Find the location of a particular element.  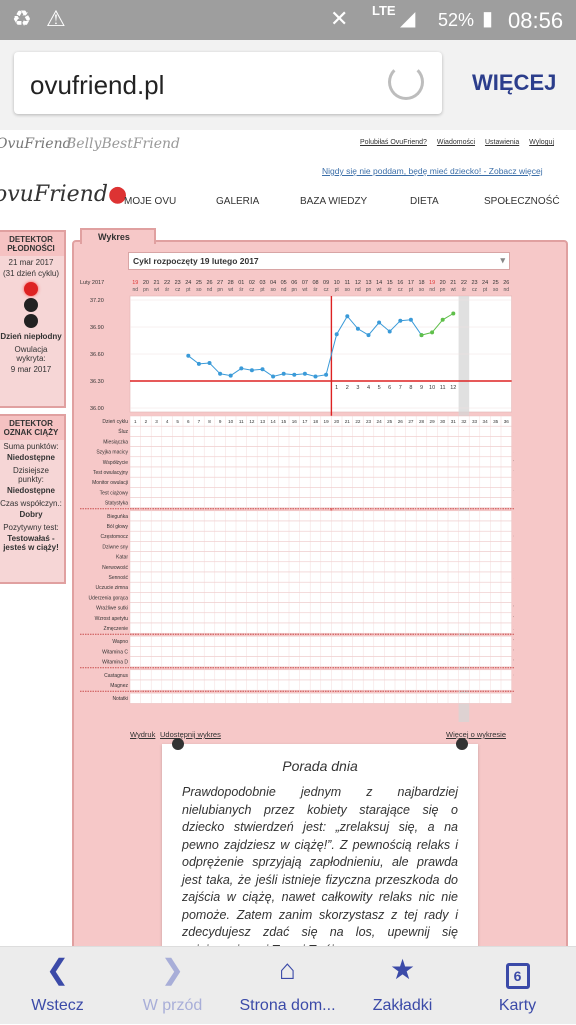

month-left-label: Luty 2017 is located at coordinates (92, 283).